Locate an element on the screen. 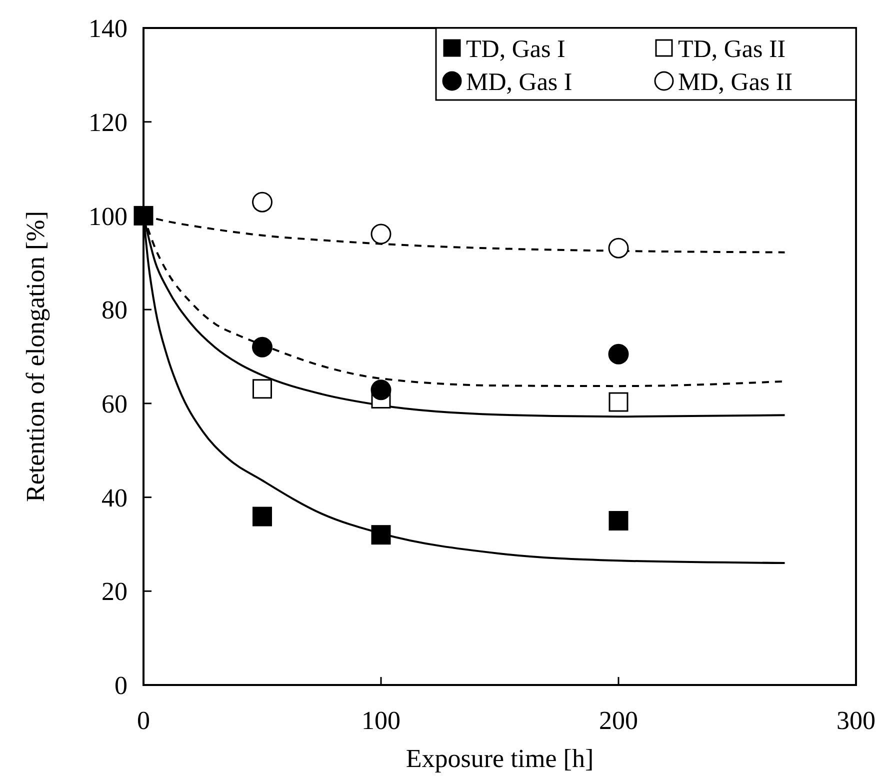  y-tick-label: 140 is located at coordinates (108, 29).